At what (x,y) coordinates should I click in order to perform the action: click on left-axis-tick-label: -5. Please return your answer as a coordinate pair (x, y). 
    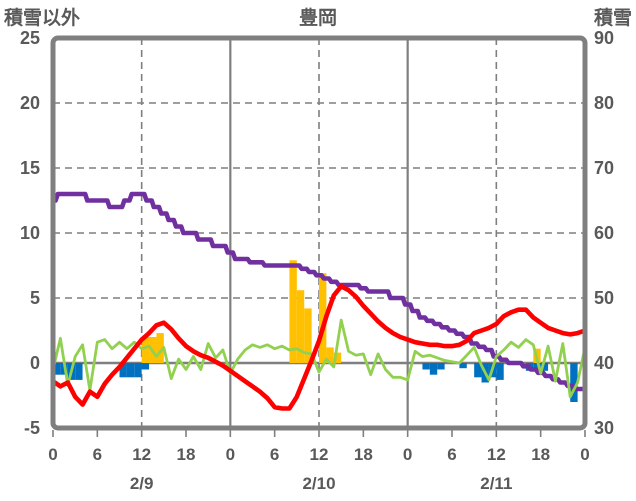
    Looking at the image, I should click on (32, 428).